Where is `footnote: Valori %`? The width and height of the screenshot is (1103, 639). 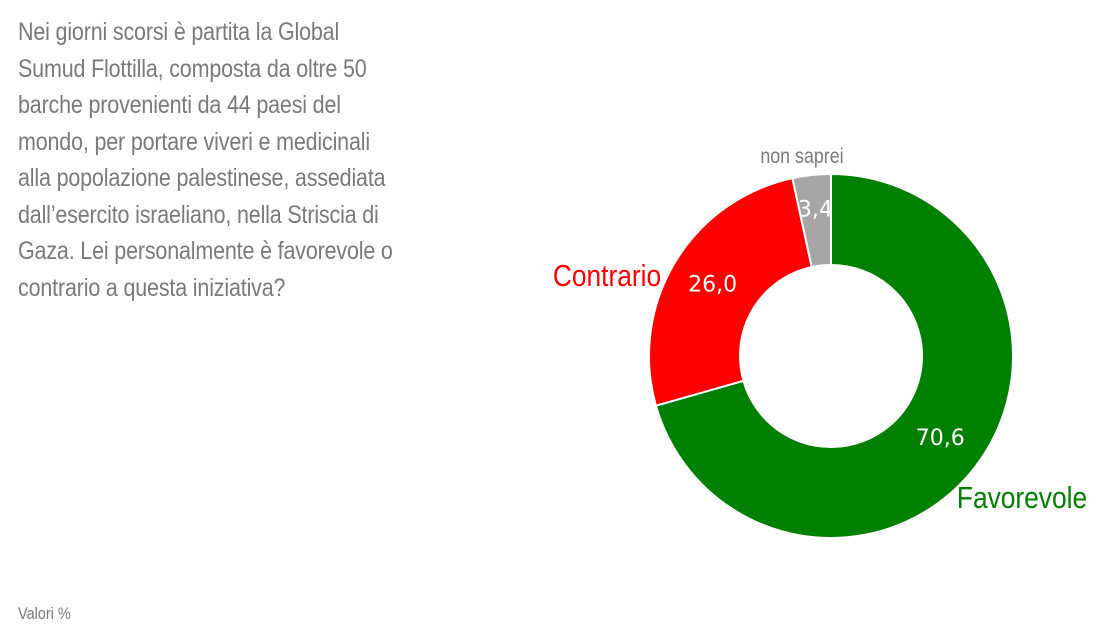
footnote: Valori % is located at coordinates (44, 613).